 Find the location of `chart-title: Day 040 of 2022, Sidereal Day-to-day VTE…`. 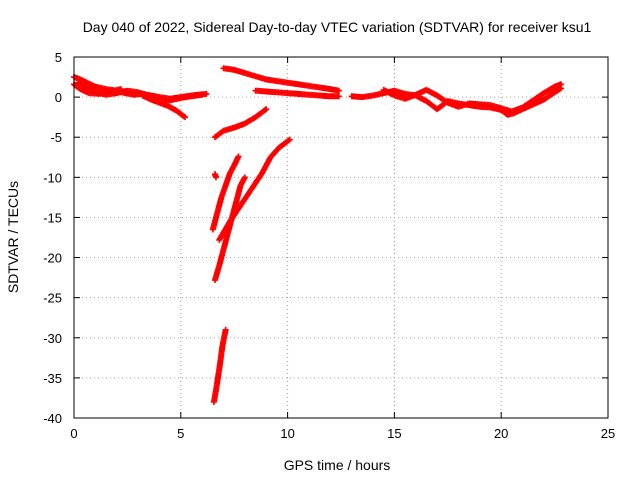

chart-title: Day 040 of 2022, Sidereal Day-to-day VTE… is located at coordinates (337, 27).